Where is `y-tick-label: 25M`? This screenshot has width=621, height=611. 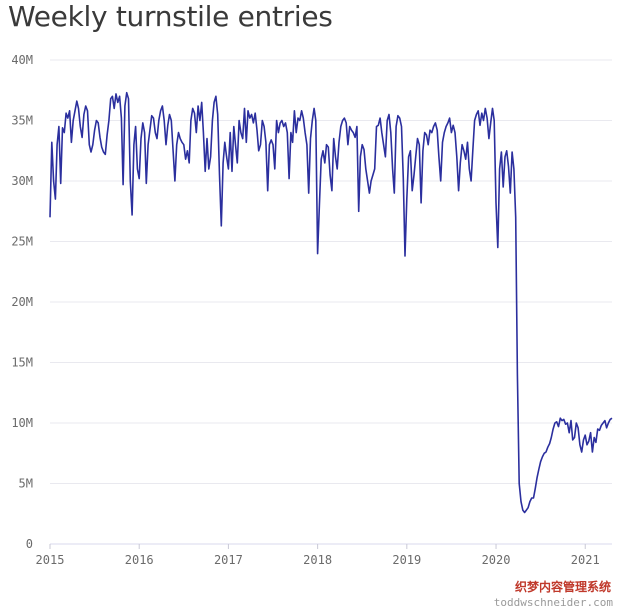 y-tick-label: 25M is located at coordinates (22, 242).